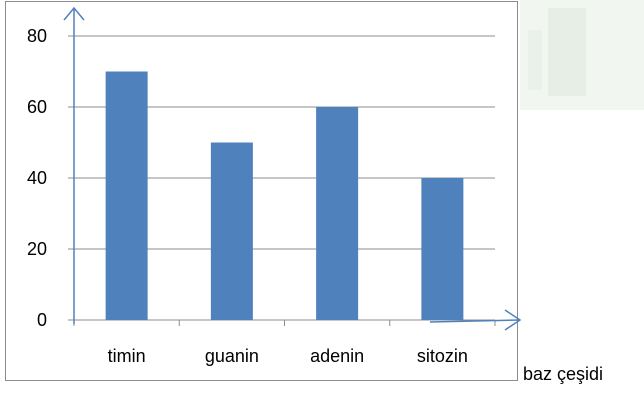  I want to click on x-axis-arrowhead-icon, so click(513, 320).